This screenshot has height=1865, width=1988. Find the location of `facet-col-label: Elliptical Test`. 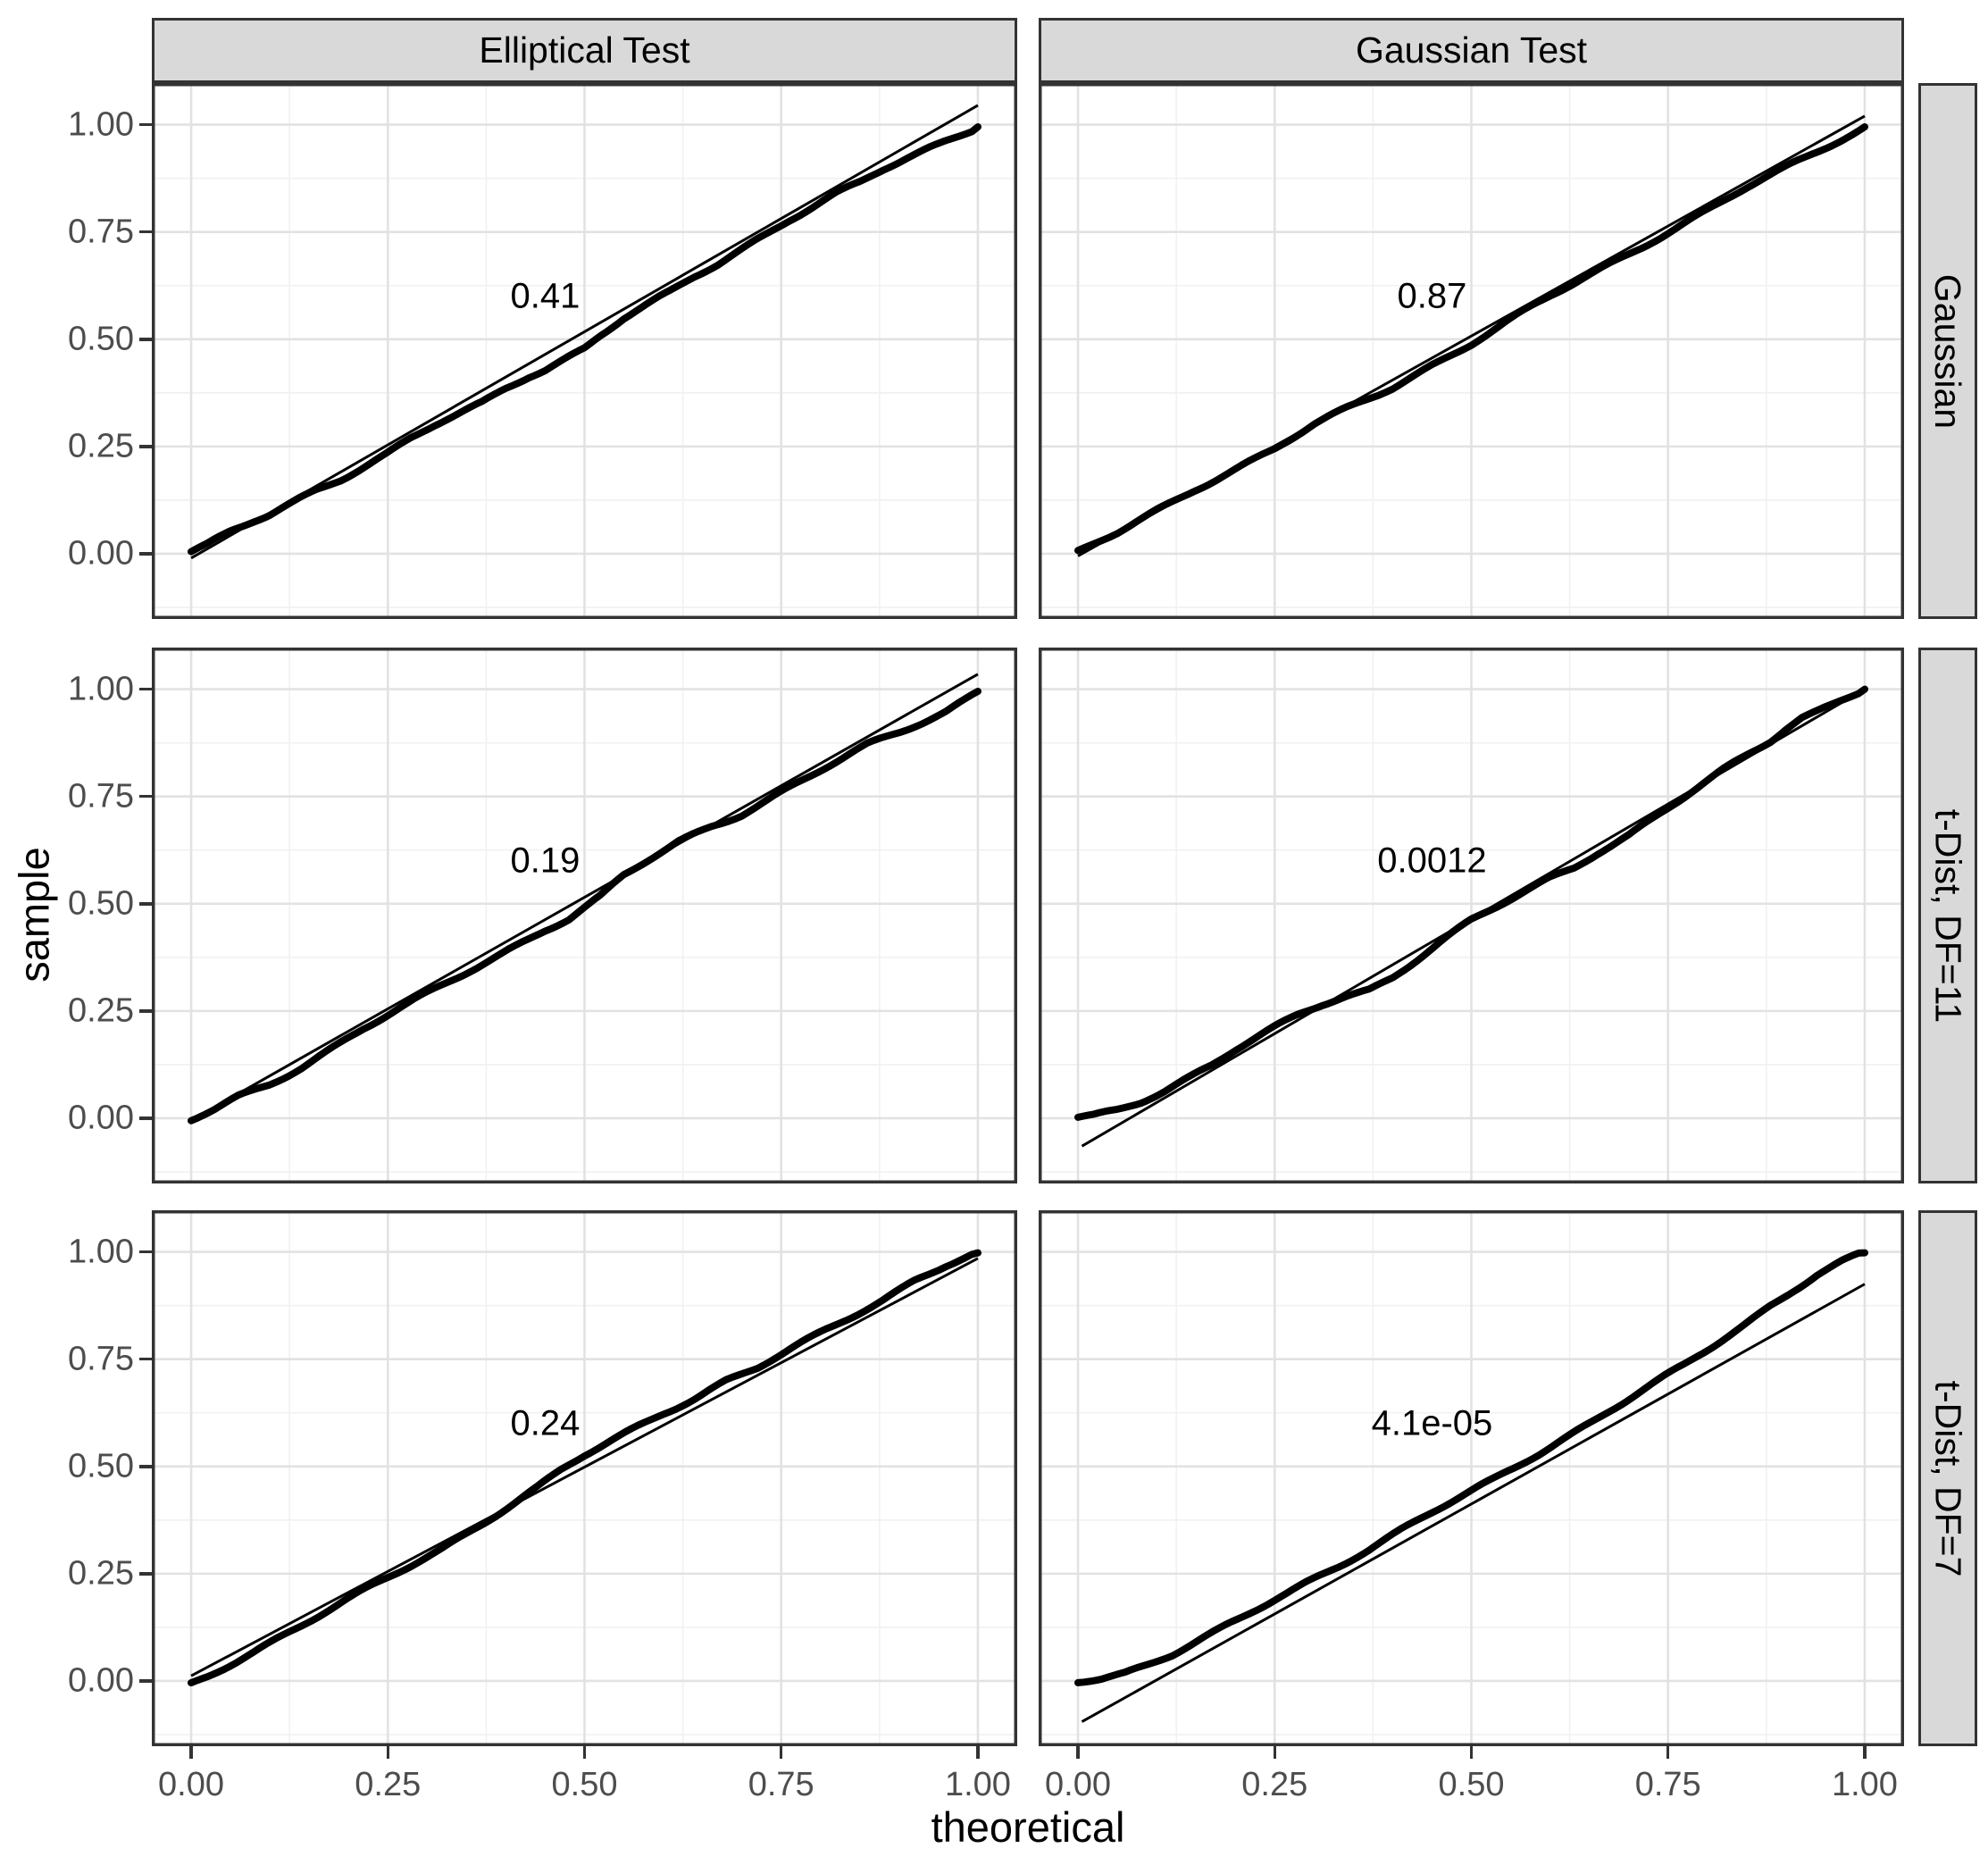

facet-col-label: Elliptical Test is located at coordinates (584, 50).